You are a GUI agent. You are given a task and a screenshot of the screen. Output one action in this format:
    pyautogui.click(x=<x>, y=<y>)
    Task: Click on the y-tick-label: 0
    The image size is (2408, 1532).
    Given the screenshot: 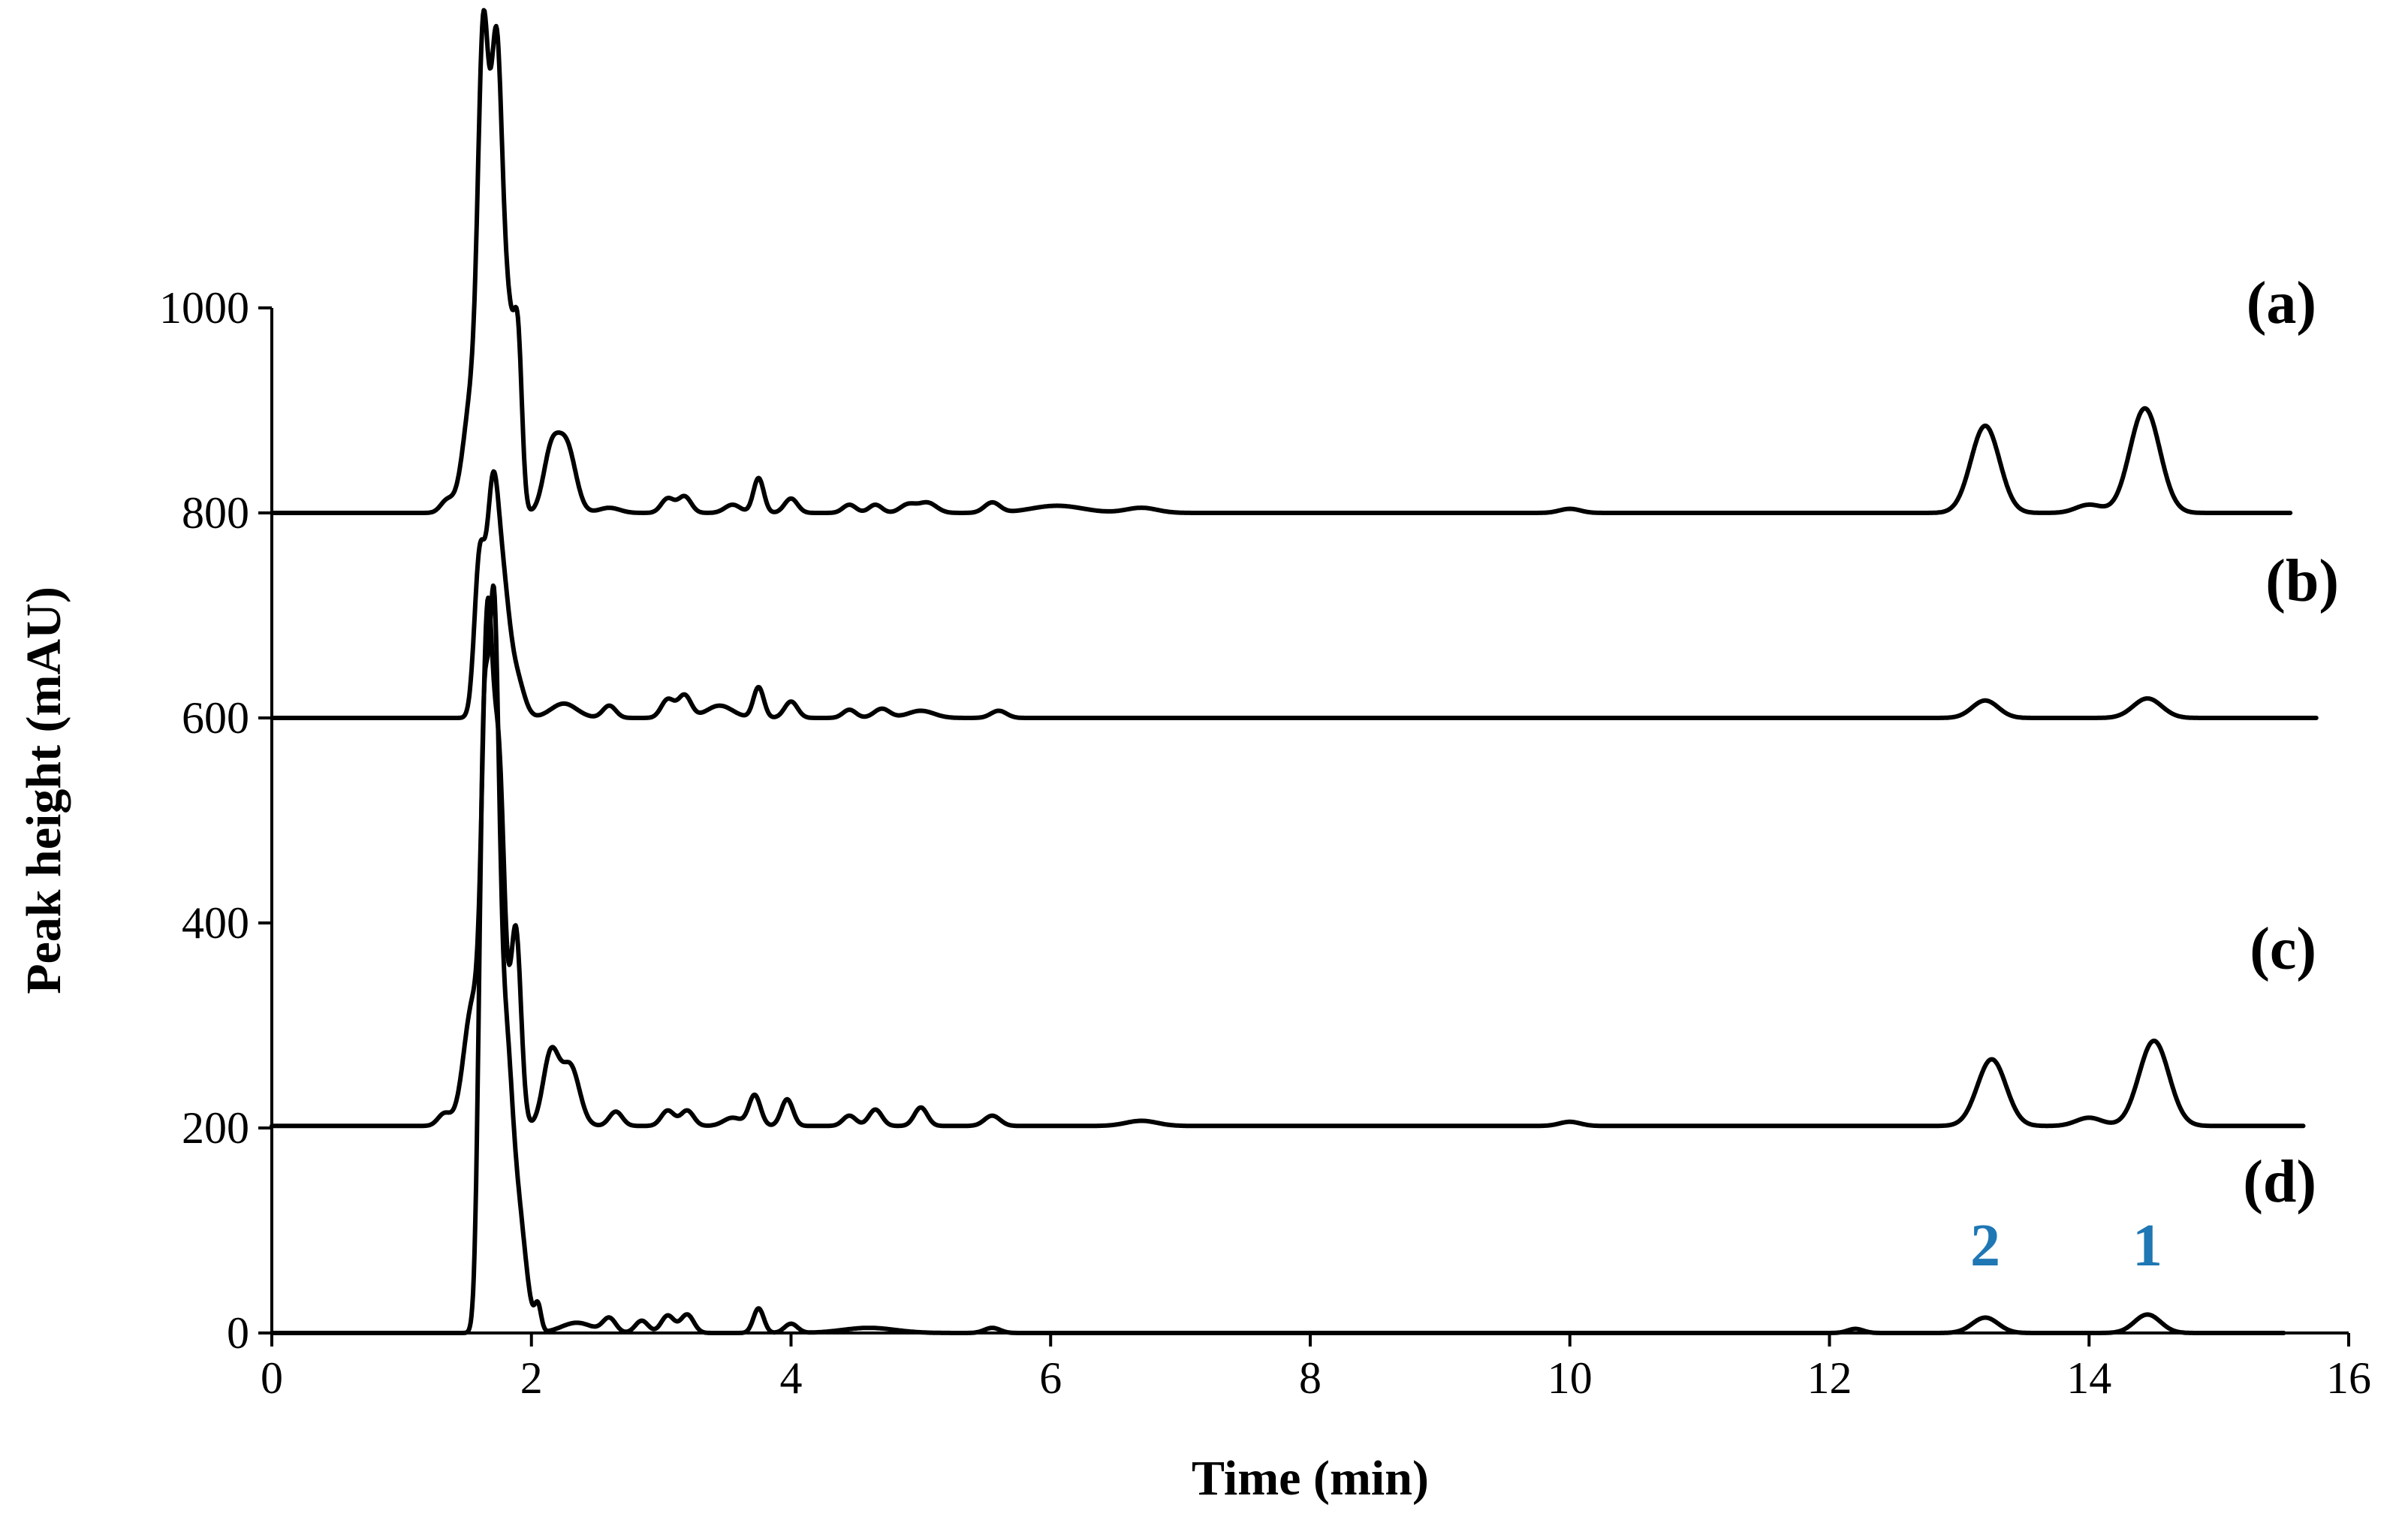 What is the action you would take?
    pyautogui.click(x=238, y=1333)
    